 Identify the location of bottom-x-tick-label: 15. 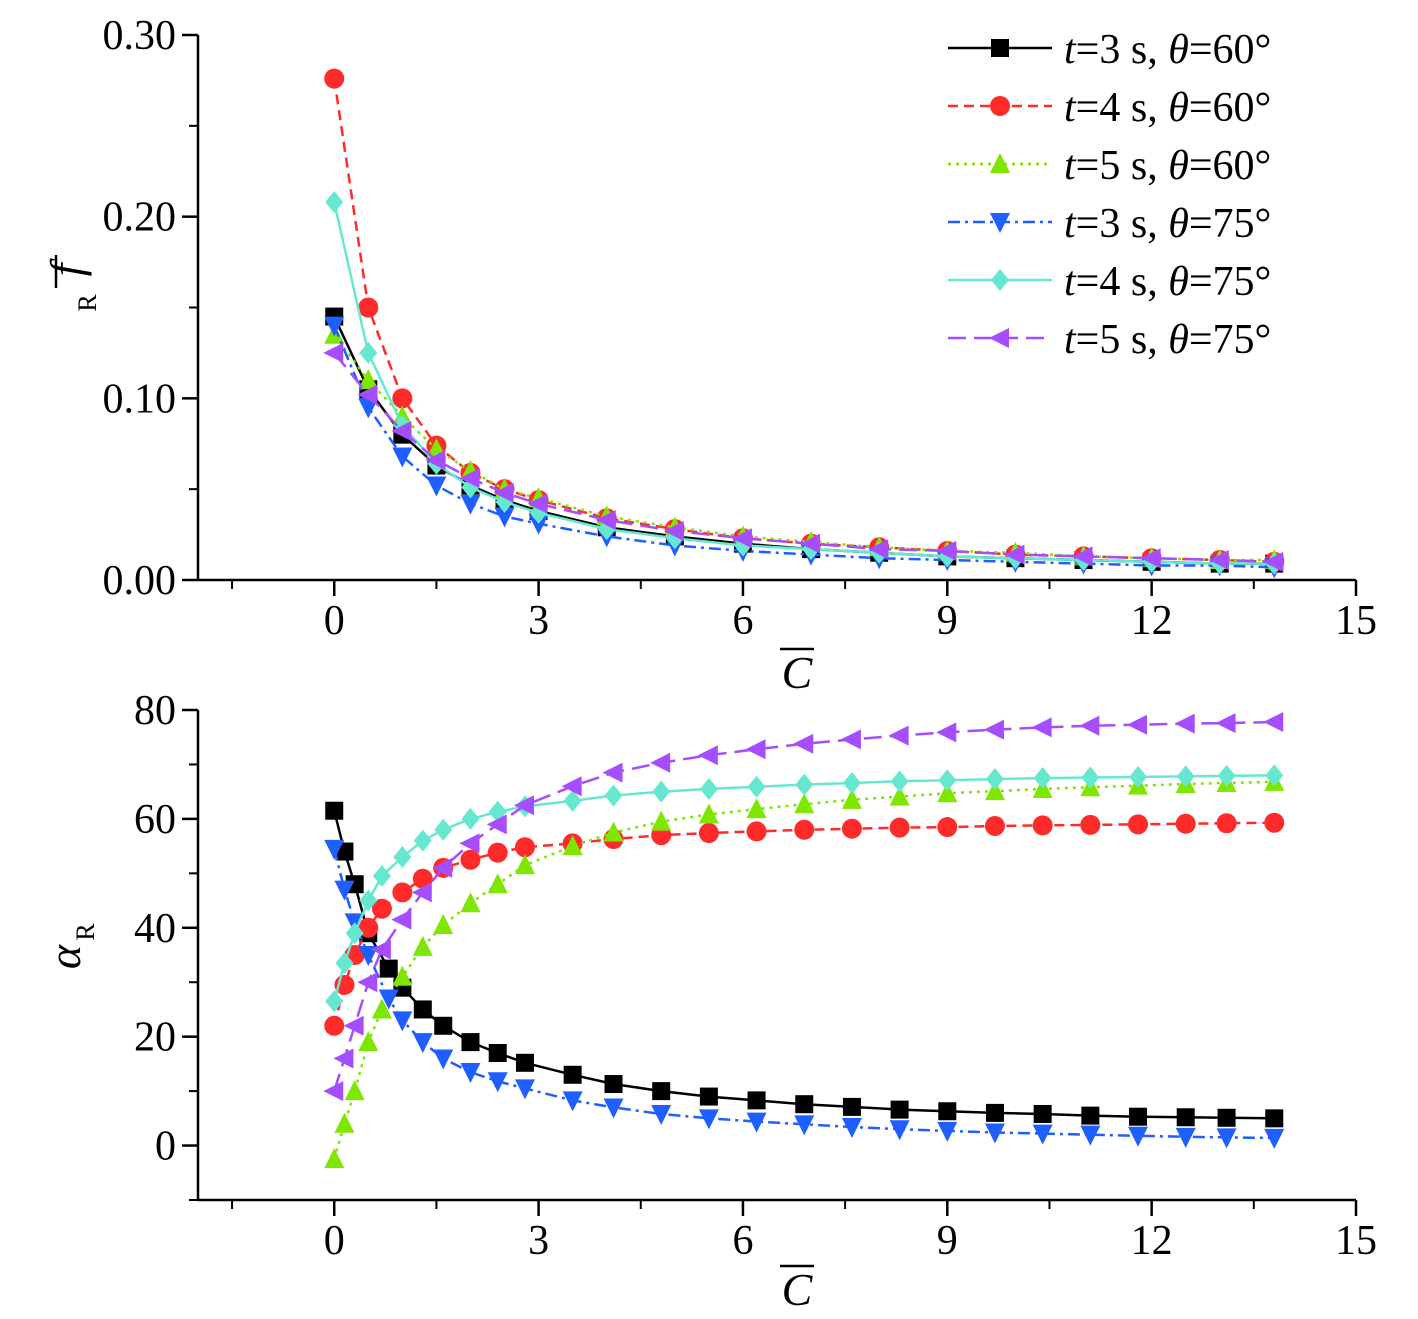
(1356, 1241).